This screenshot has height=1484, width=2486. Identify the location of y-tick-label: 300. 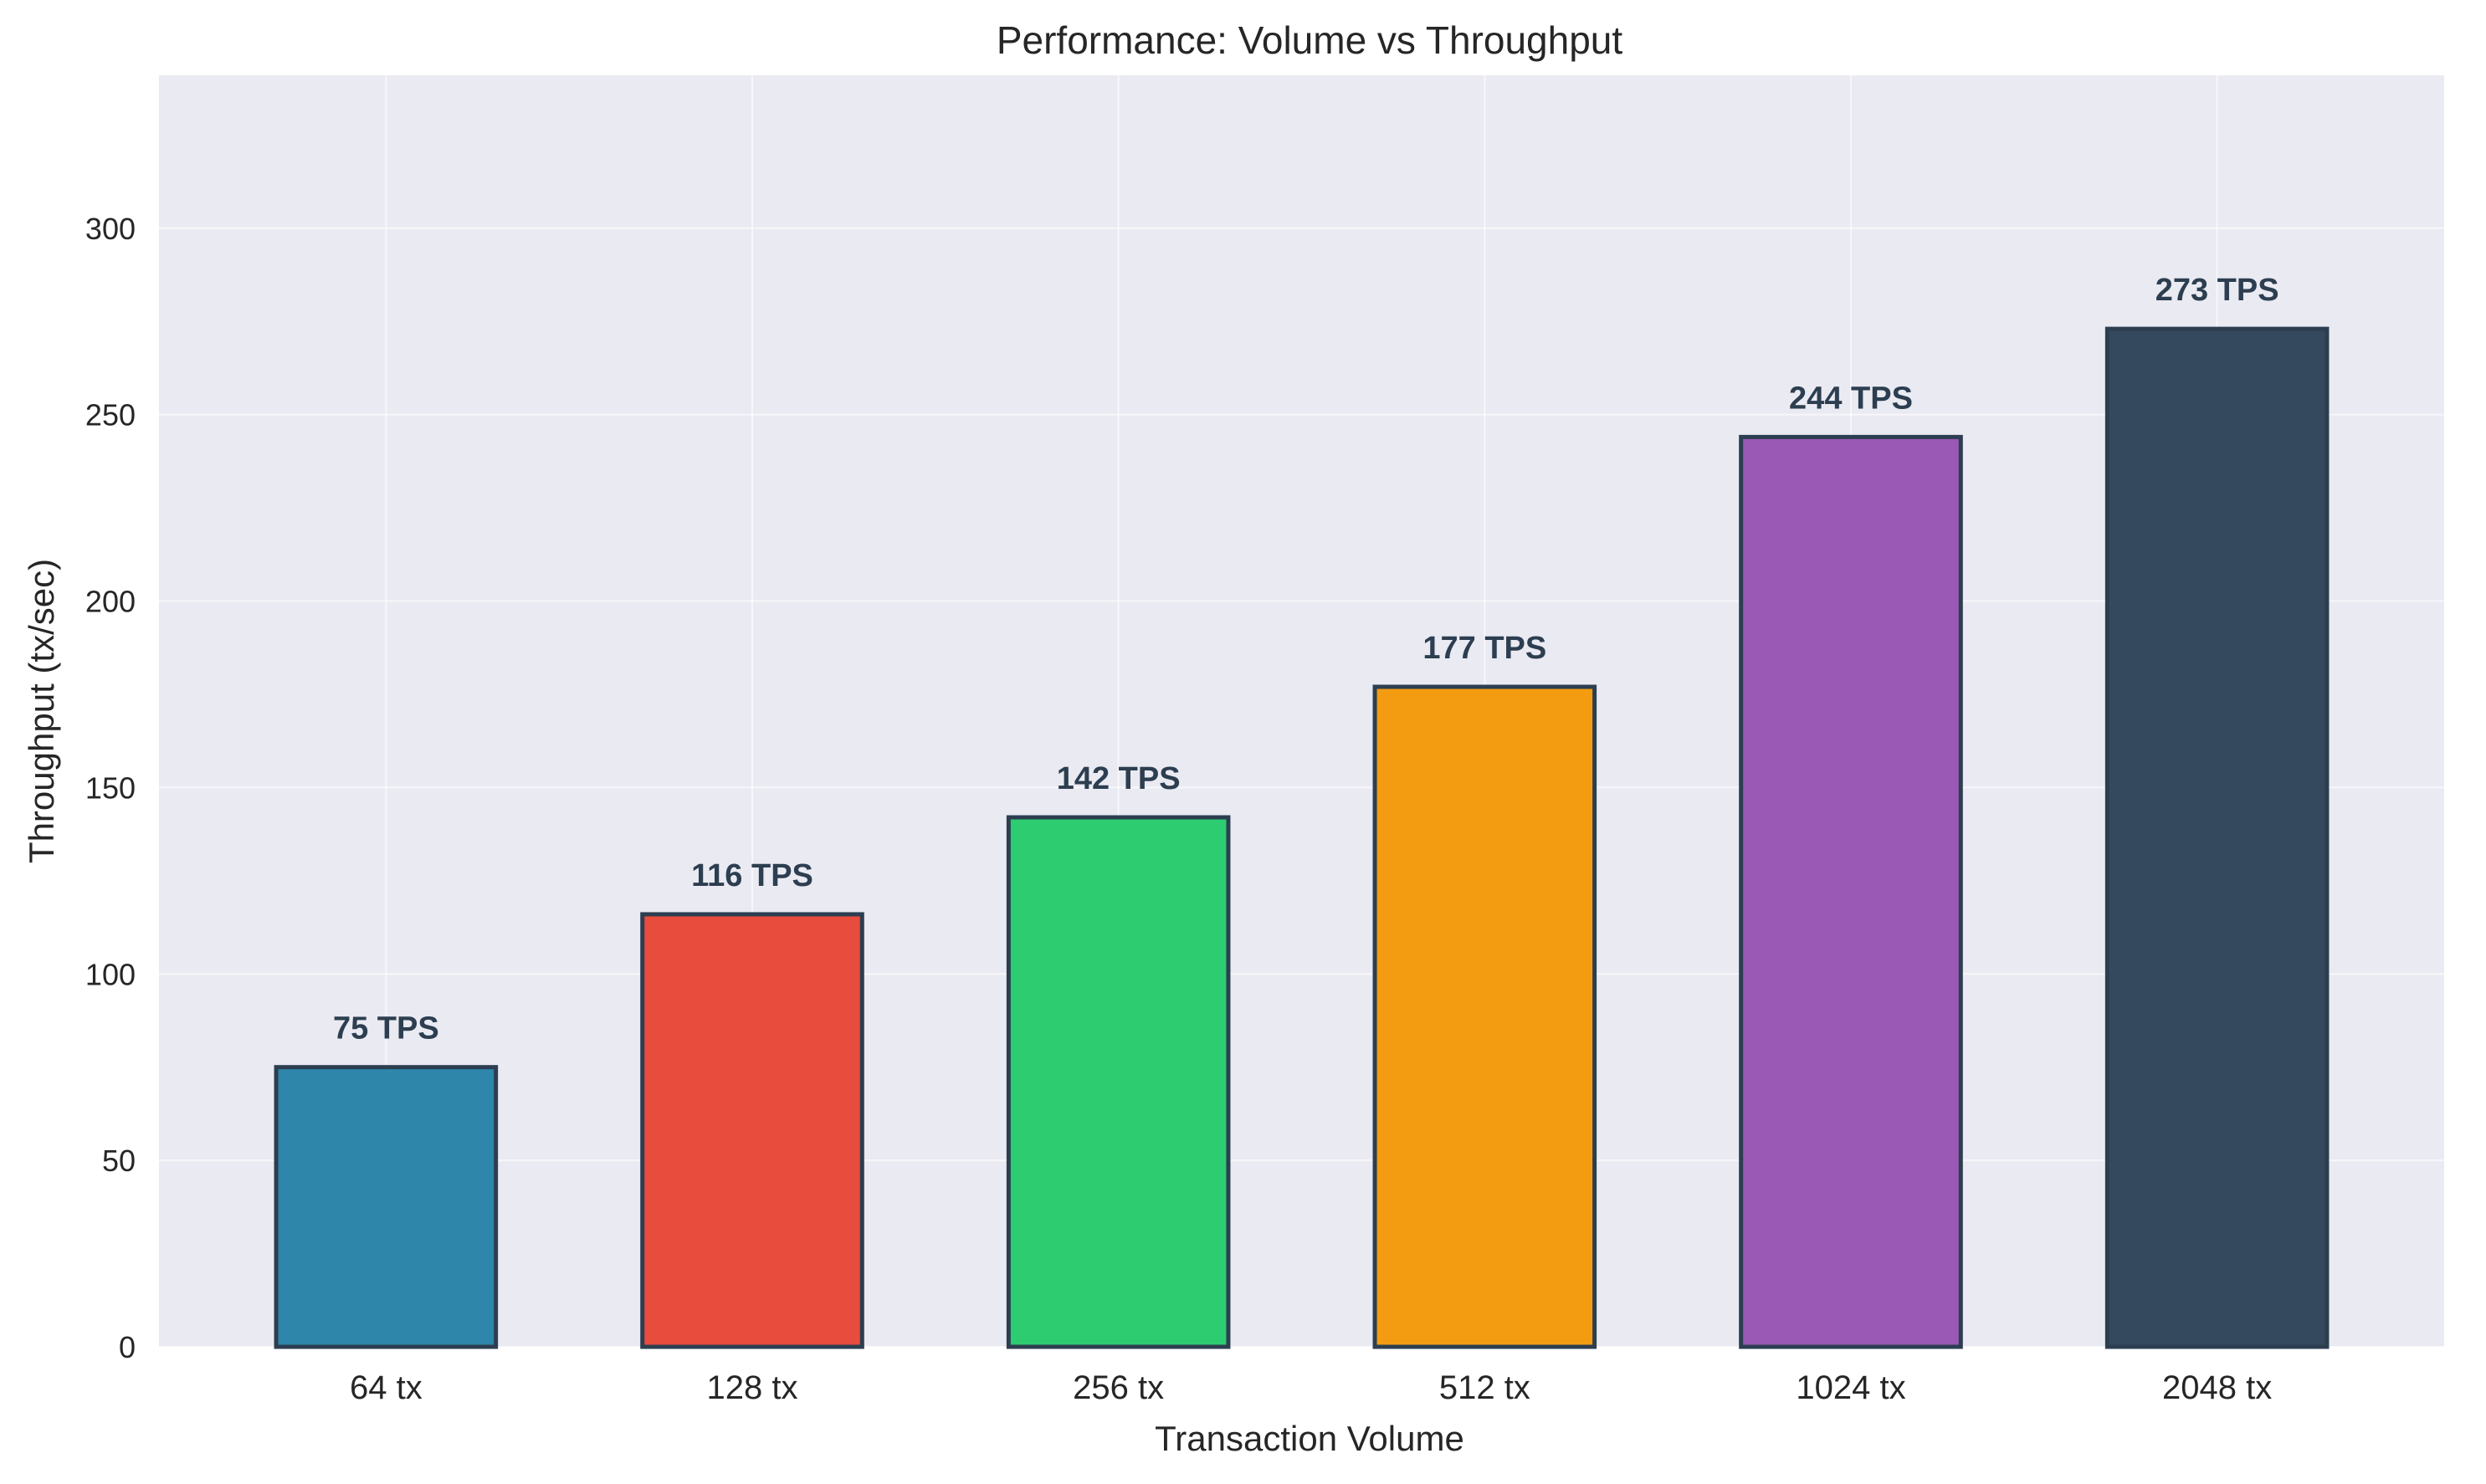
(110, 229).